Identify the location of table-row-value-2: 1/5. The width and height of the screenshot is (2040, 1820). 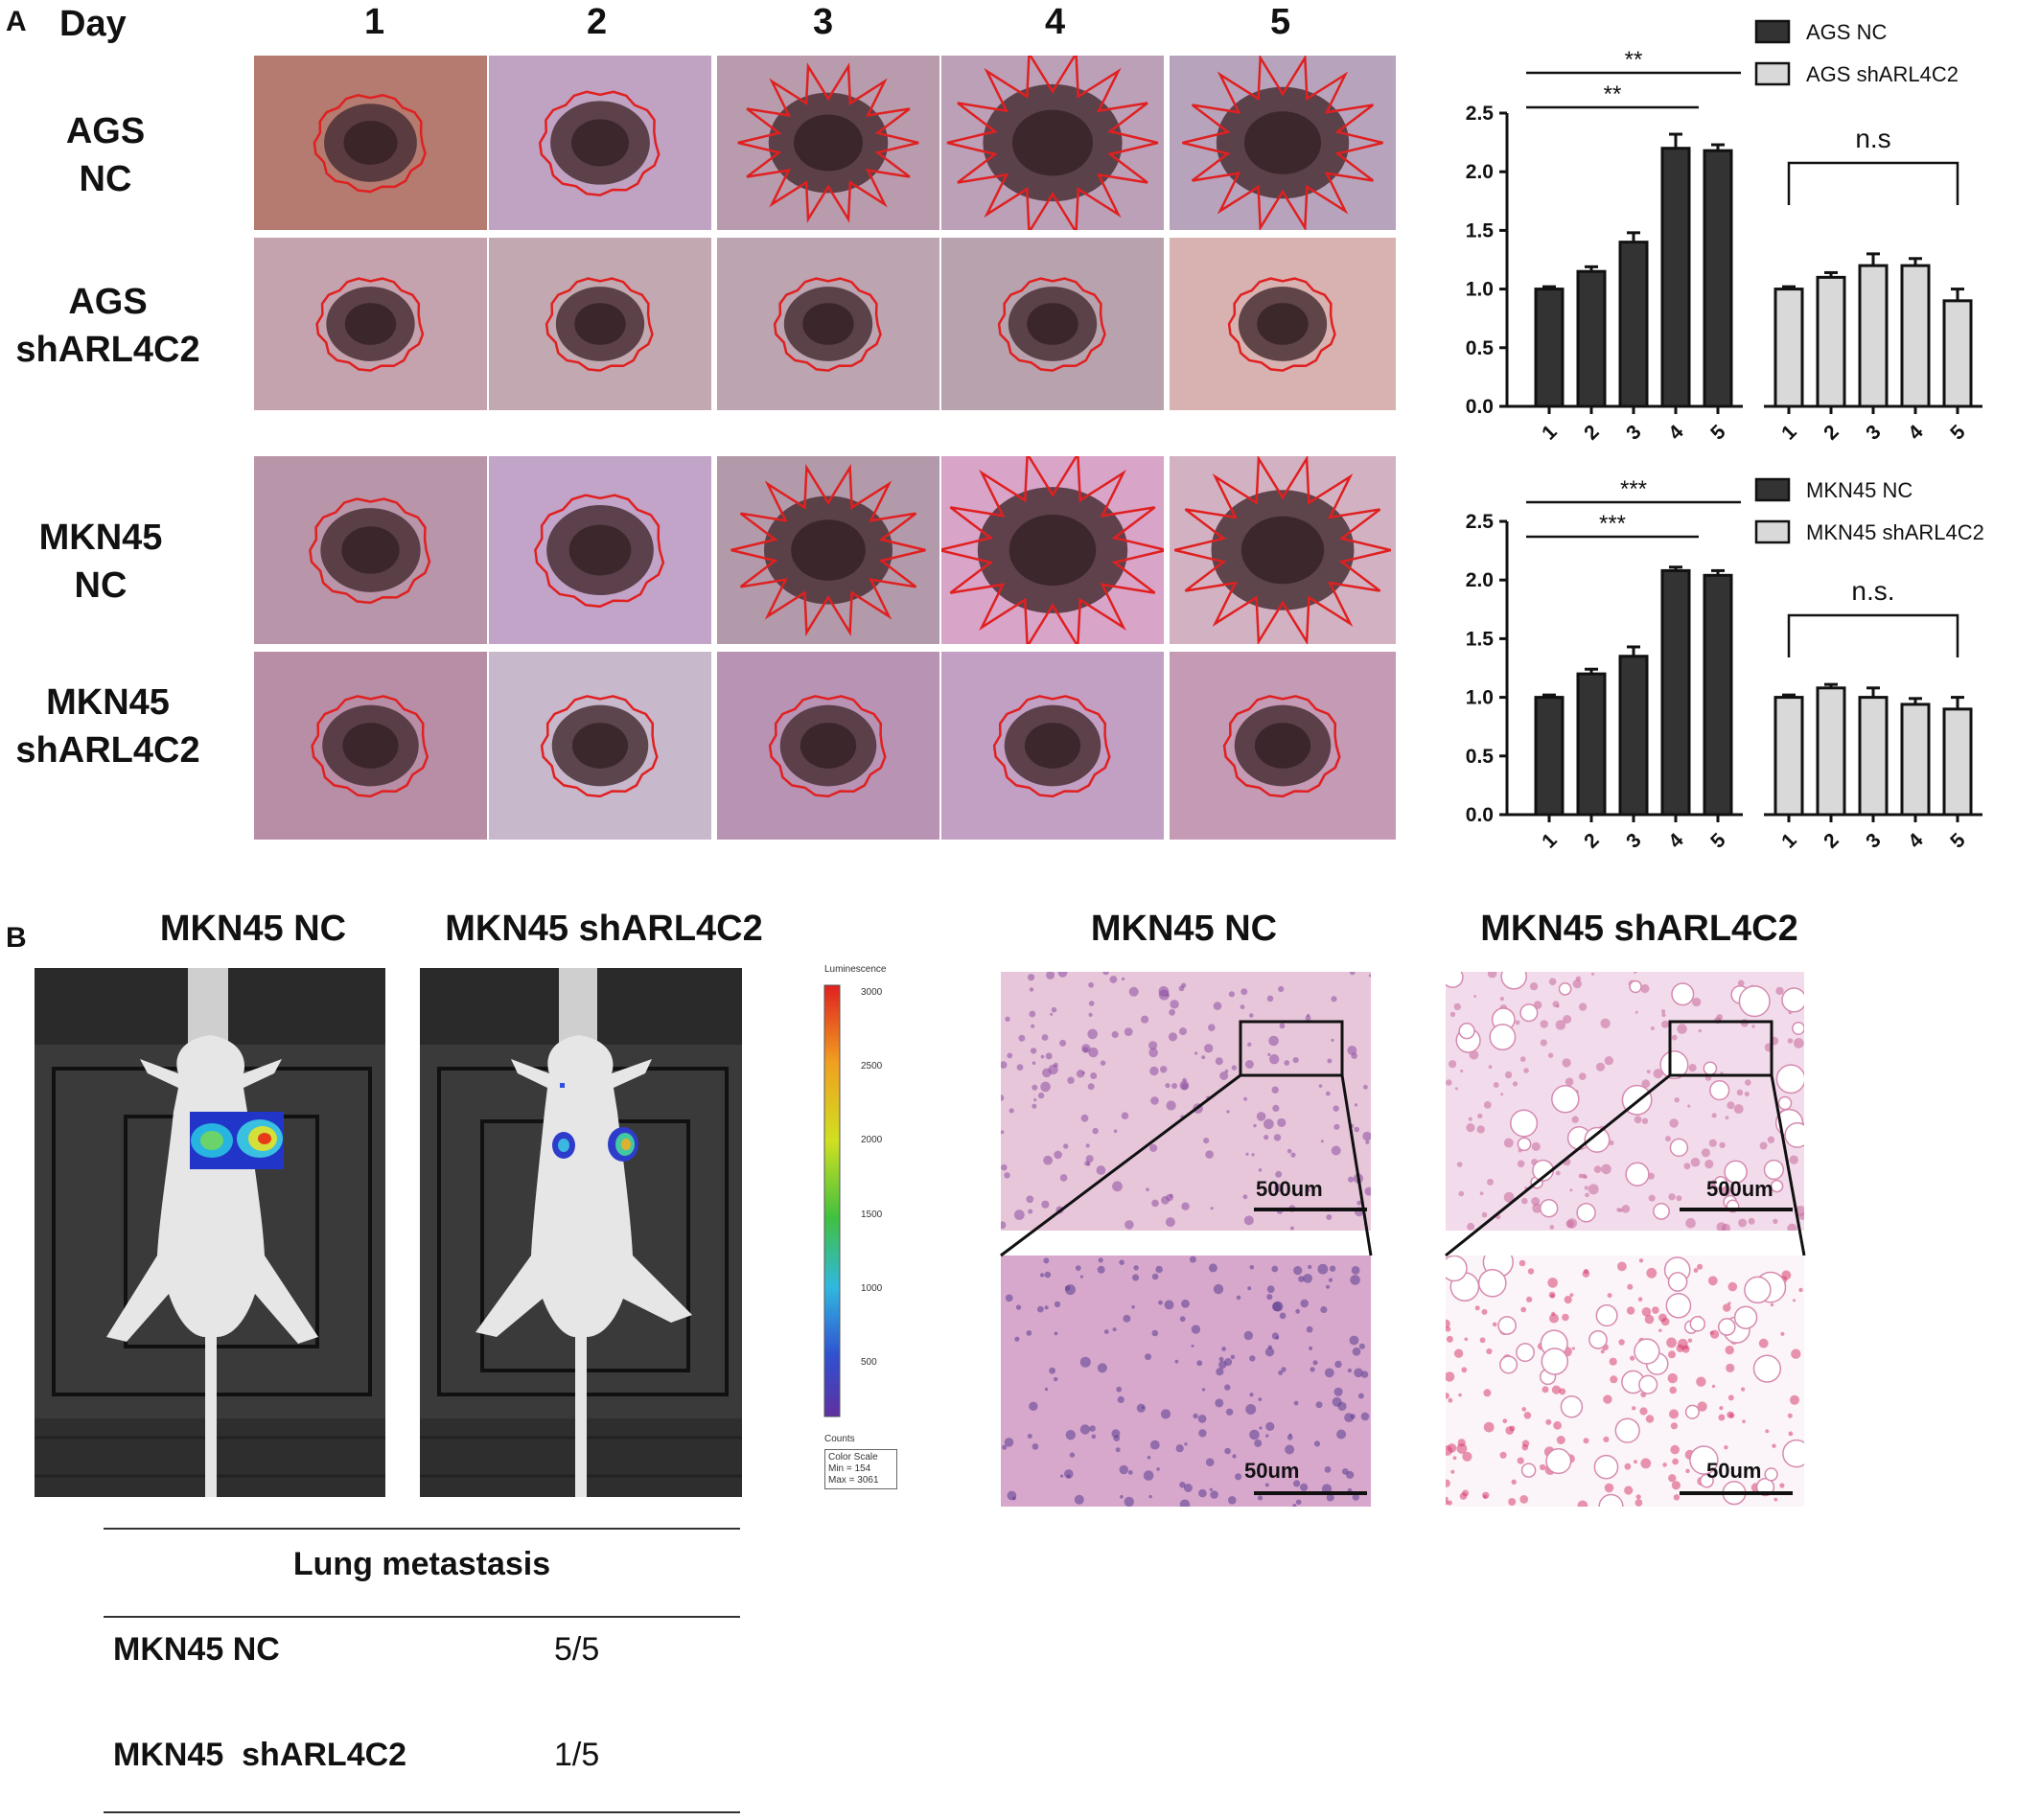
(577, 1755).